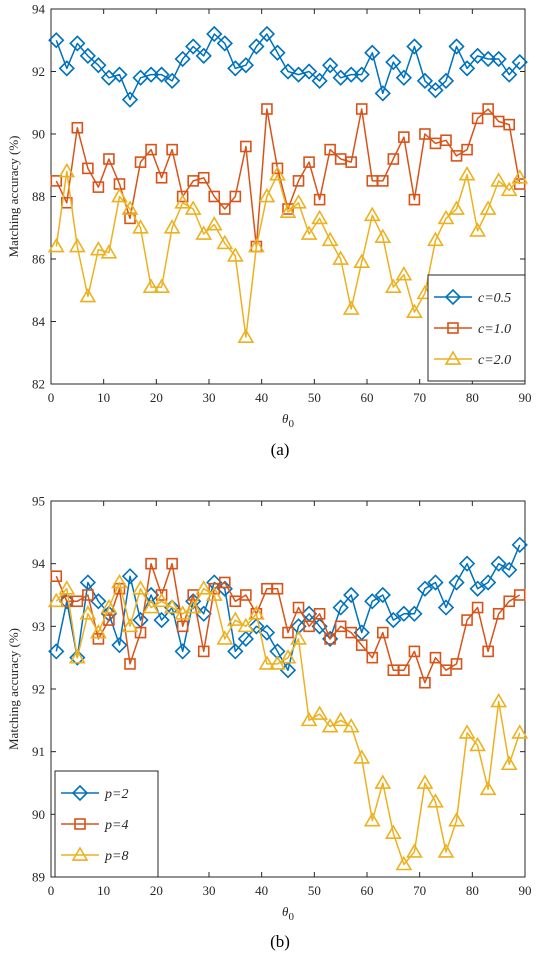 The image size is (550, 964). Describe the element at coordinates (494, 329) in the screenshot. I see `legend-label: c=1.0` at that location.